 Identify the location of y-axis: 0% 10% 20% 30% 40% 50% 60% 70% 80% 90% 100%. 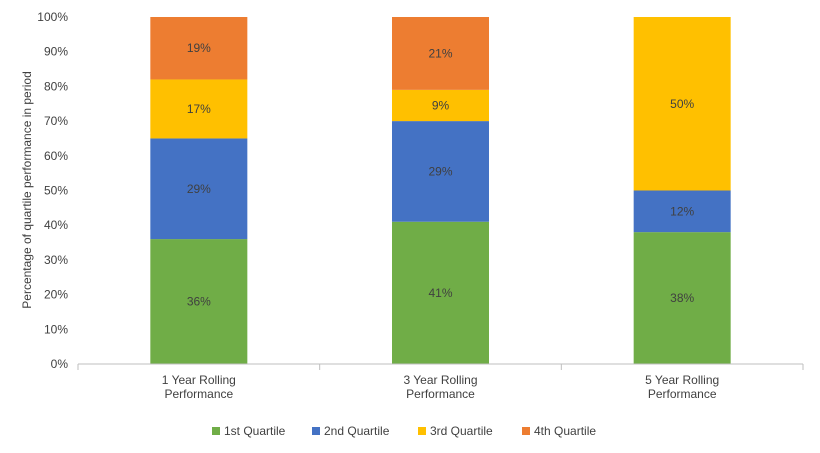
(52, 190).